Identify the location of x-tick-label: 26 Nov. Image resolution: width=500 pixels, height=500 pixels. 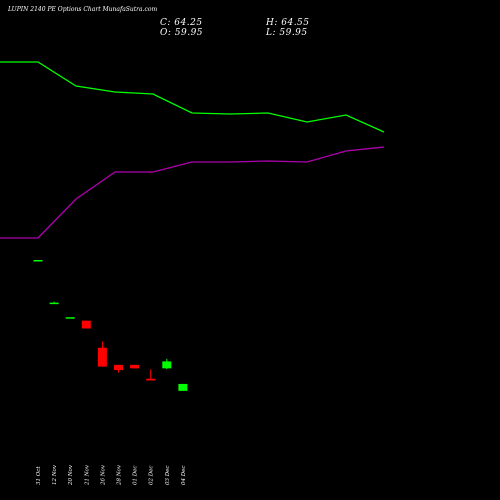
(103, 475).